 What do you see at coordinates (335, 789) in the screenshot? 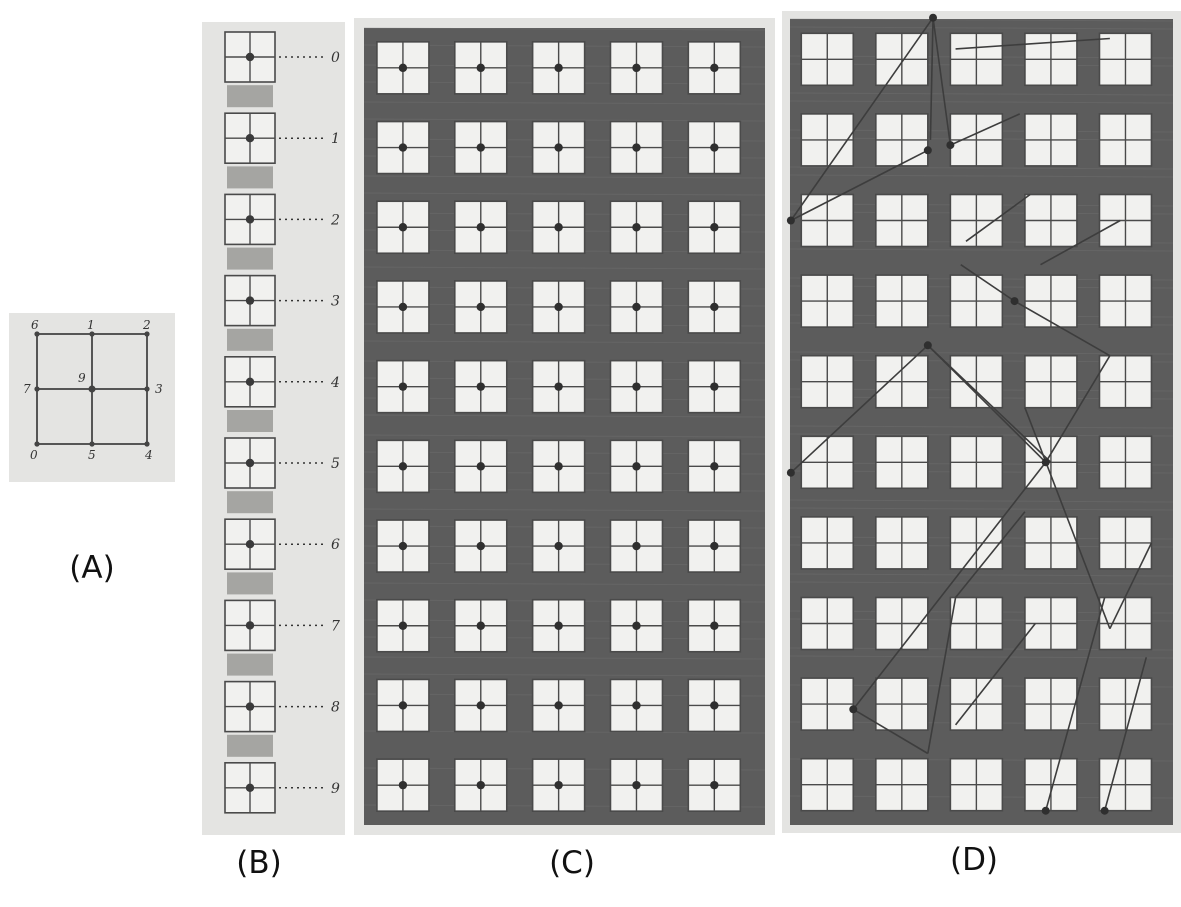
I see `panel-b-label: 9` at bounding box center [335, 789].